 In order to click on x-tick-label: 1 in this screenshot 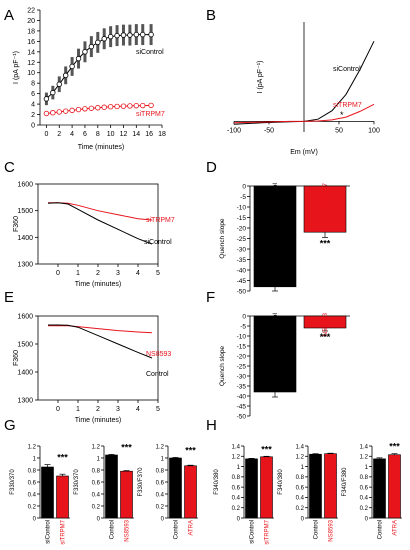, I will do `click(78, 273)`.